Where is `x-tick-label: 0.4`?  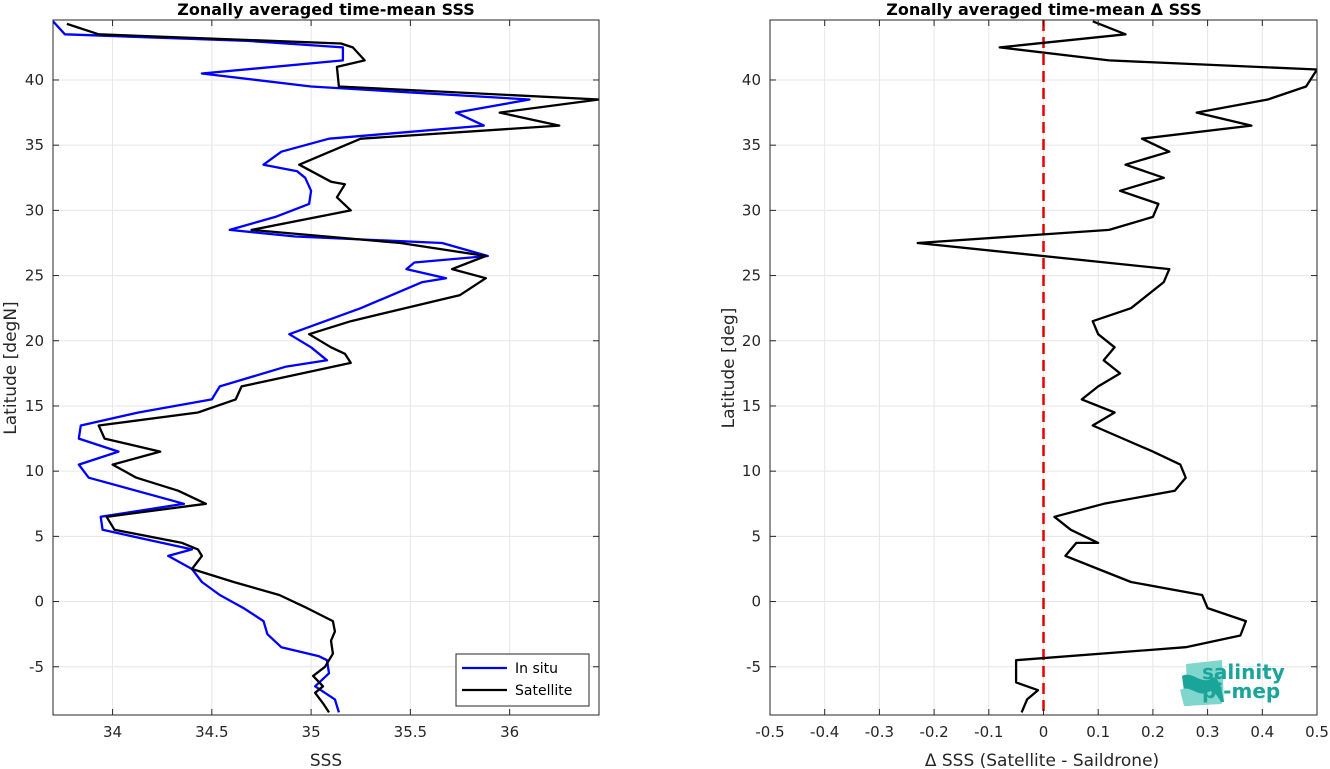
x-tick-label: 0.4 is located at coordinates (1262, 732).